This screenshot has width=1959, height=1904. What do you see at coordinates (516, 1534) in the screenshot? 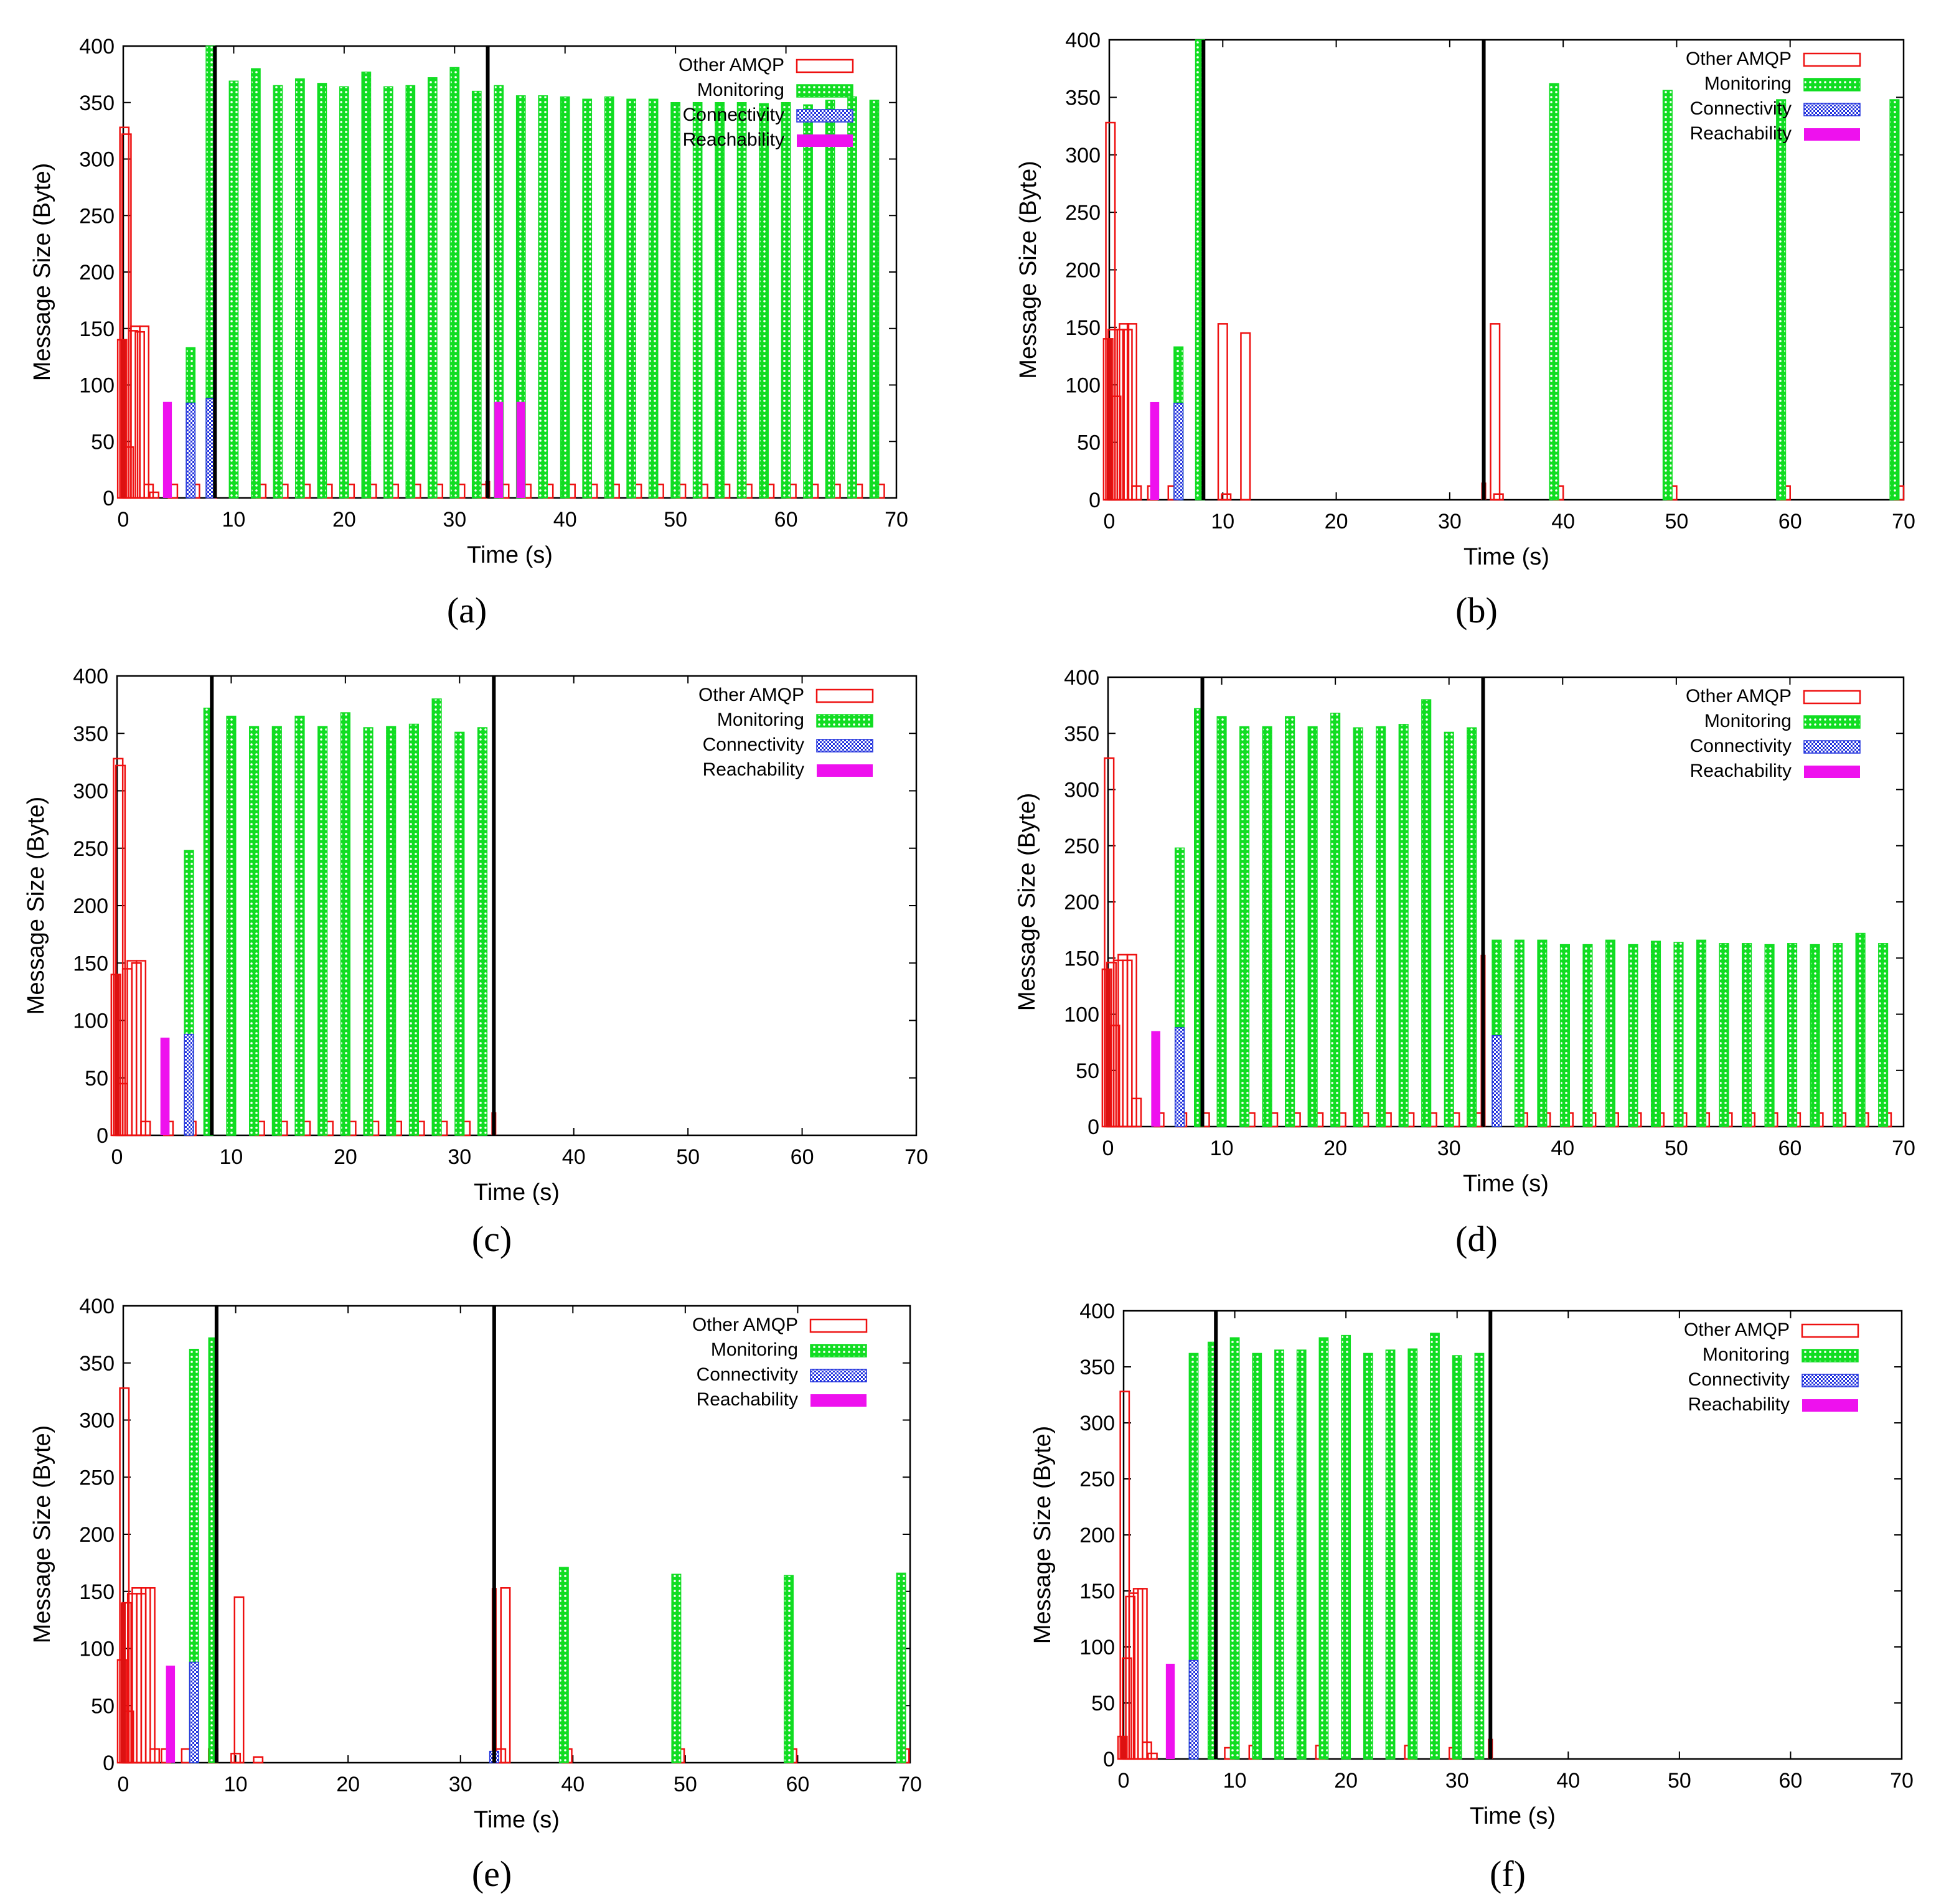
I see `plot-frame` at bounding box center [516, 1534].